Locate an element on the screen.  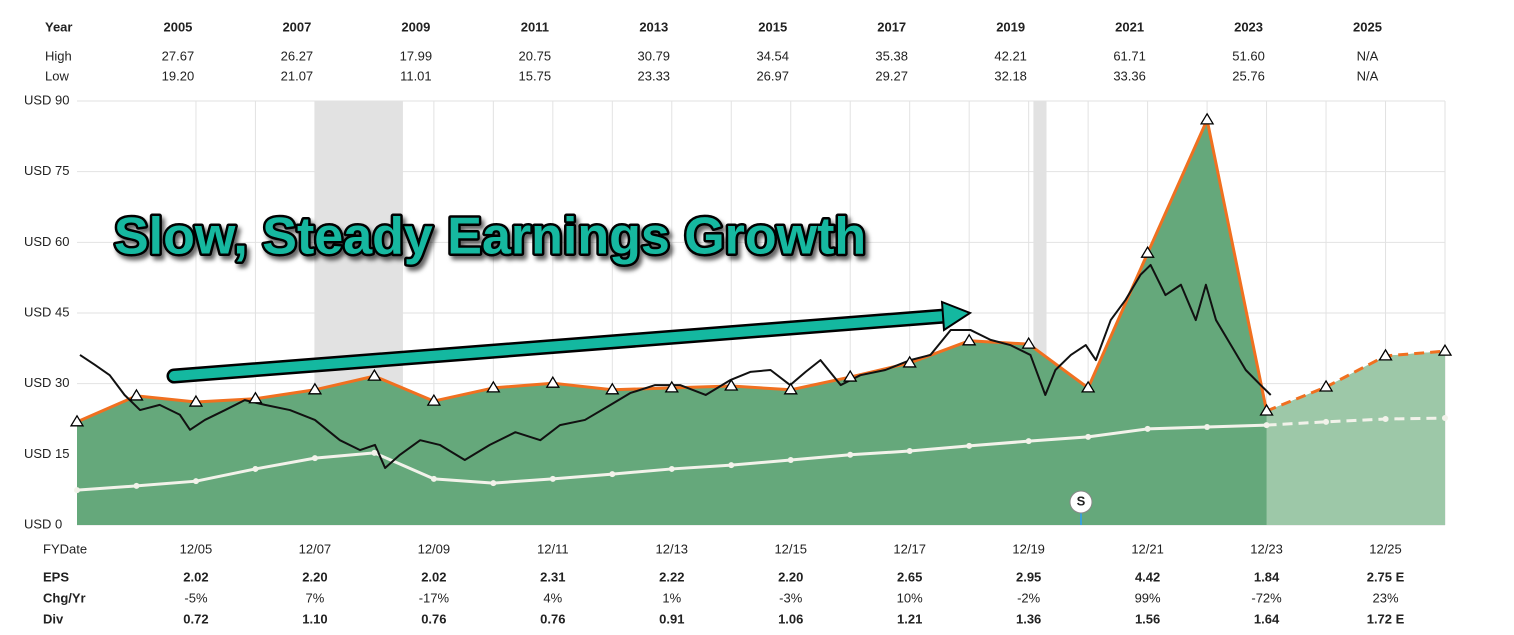
footer-cell: 99% is located at coordinates (1148, 597).